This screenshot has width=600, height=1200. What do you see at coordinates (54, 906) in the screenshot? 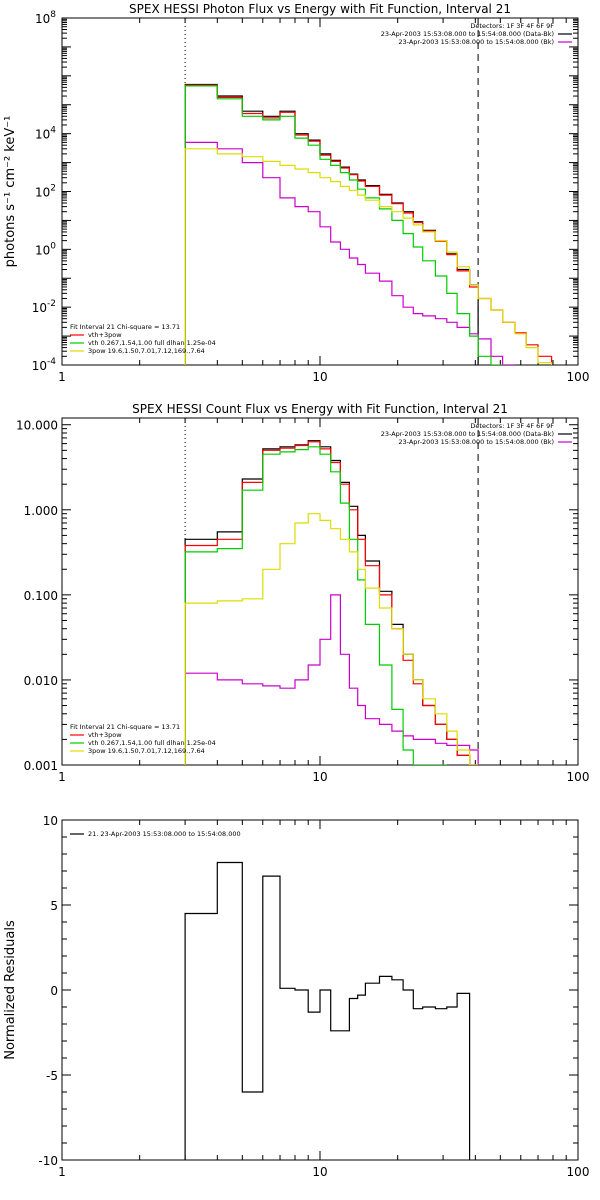
I see `y-tick-label: 5` at bounding box center [54, 906].